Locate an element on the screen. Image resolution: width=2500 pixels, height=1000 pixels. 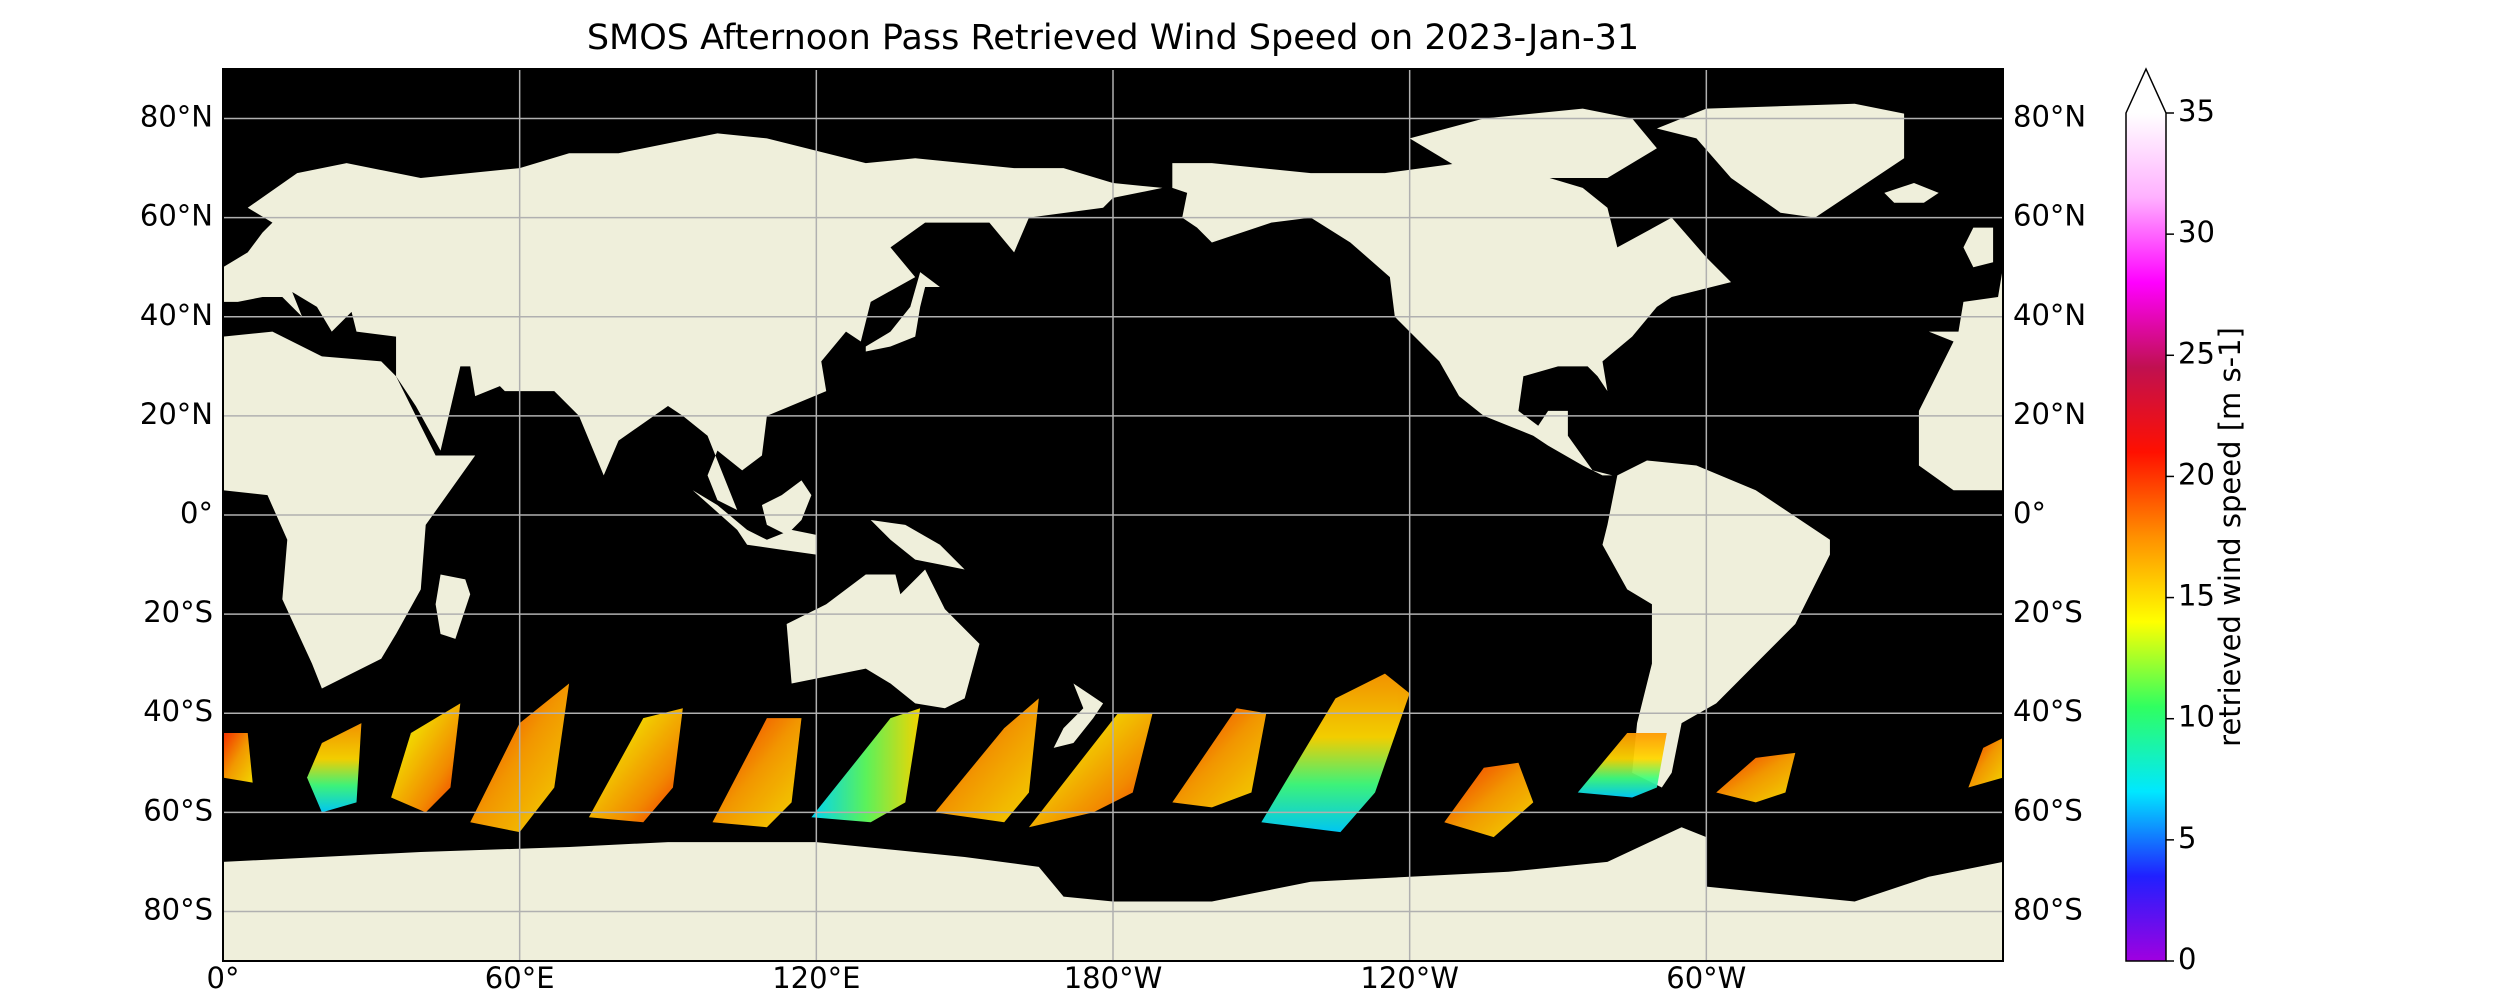
colorbar-outline is located at coordinates (2146, 514).